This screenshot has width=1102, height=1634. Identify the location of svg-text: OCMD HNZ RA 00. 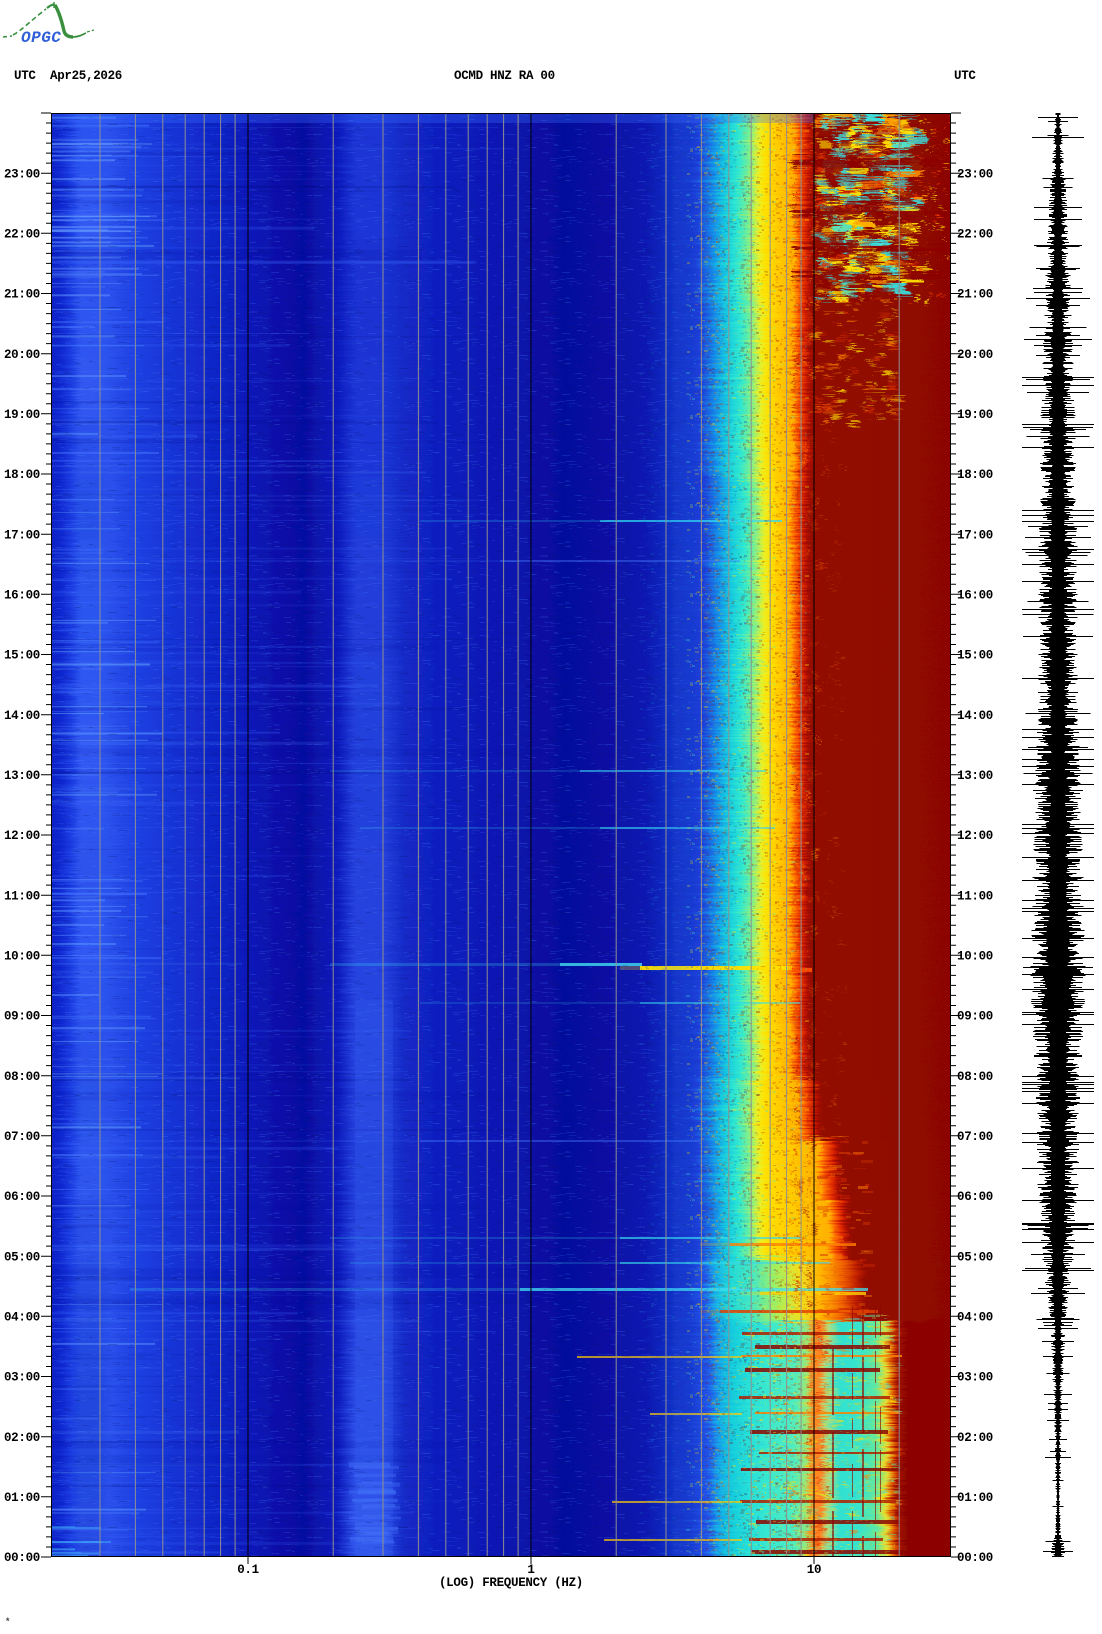
(504, 76).